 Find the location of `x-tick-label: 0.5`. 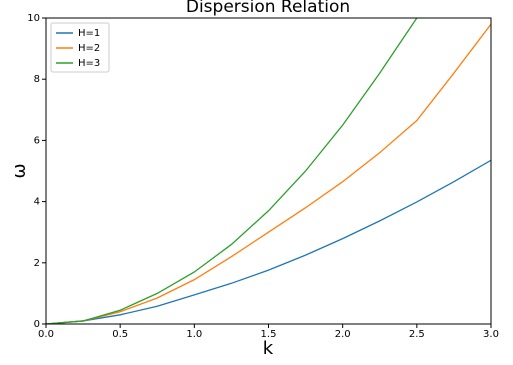

x-tick-label: 0.5 is located at coordinates (120, 334).